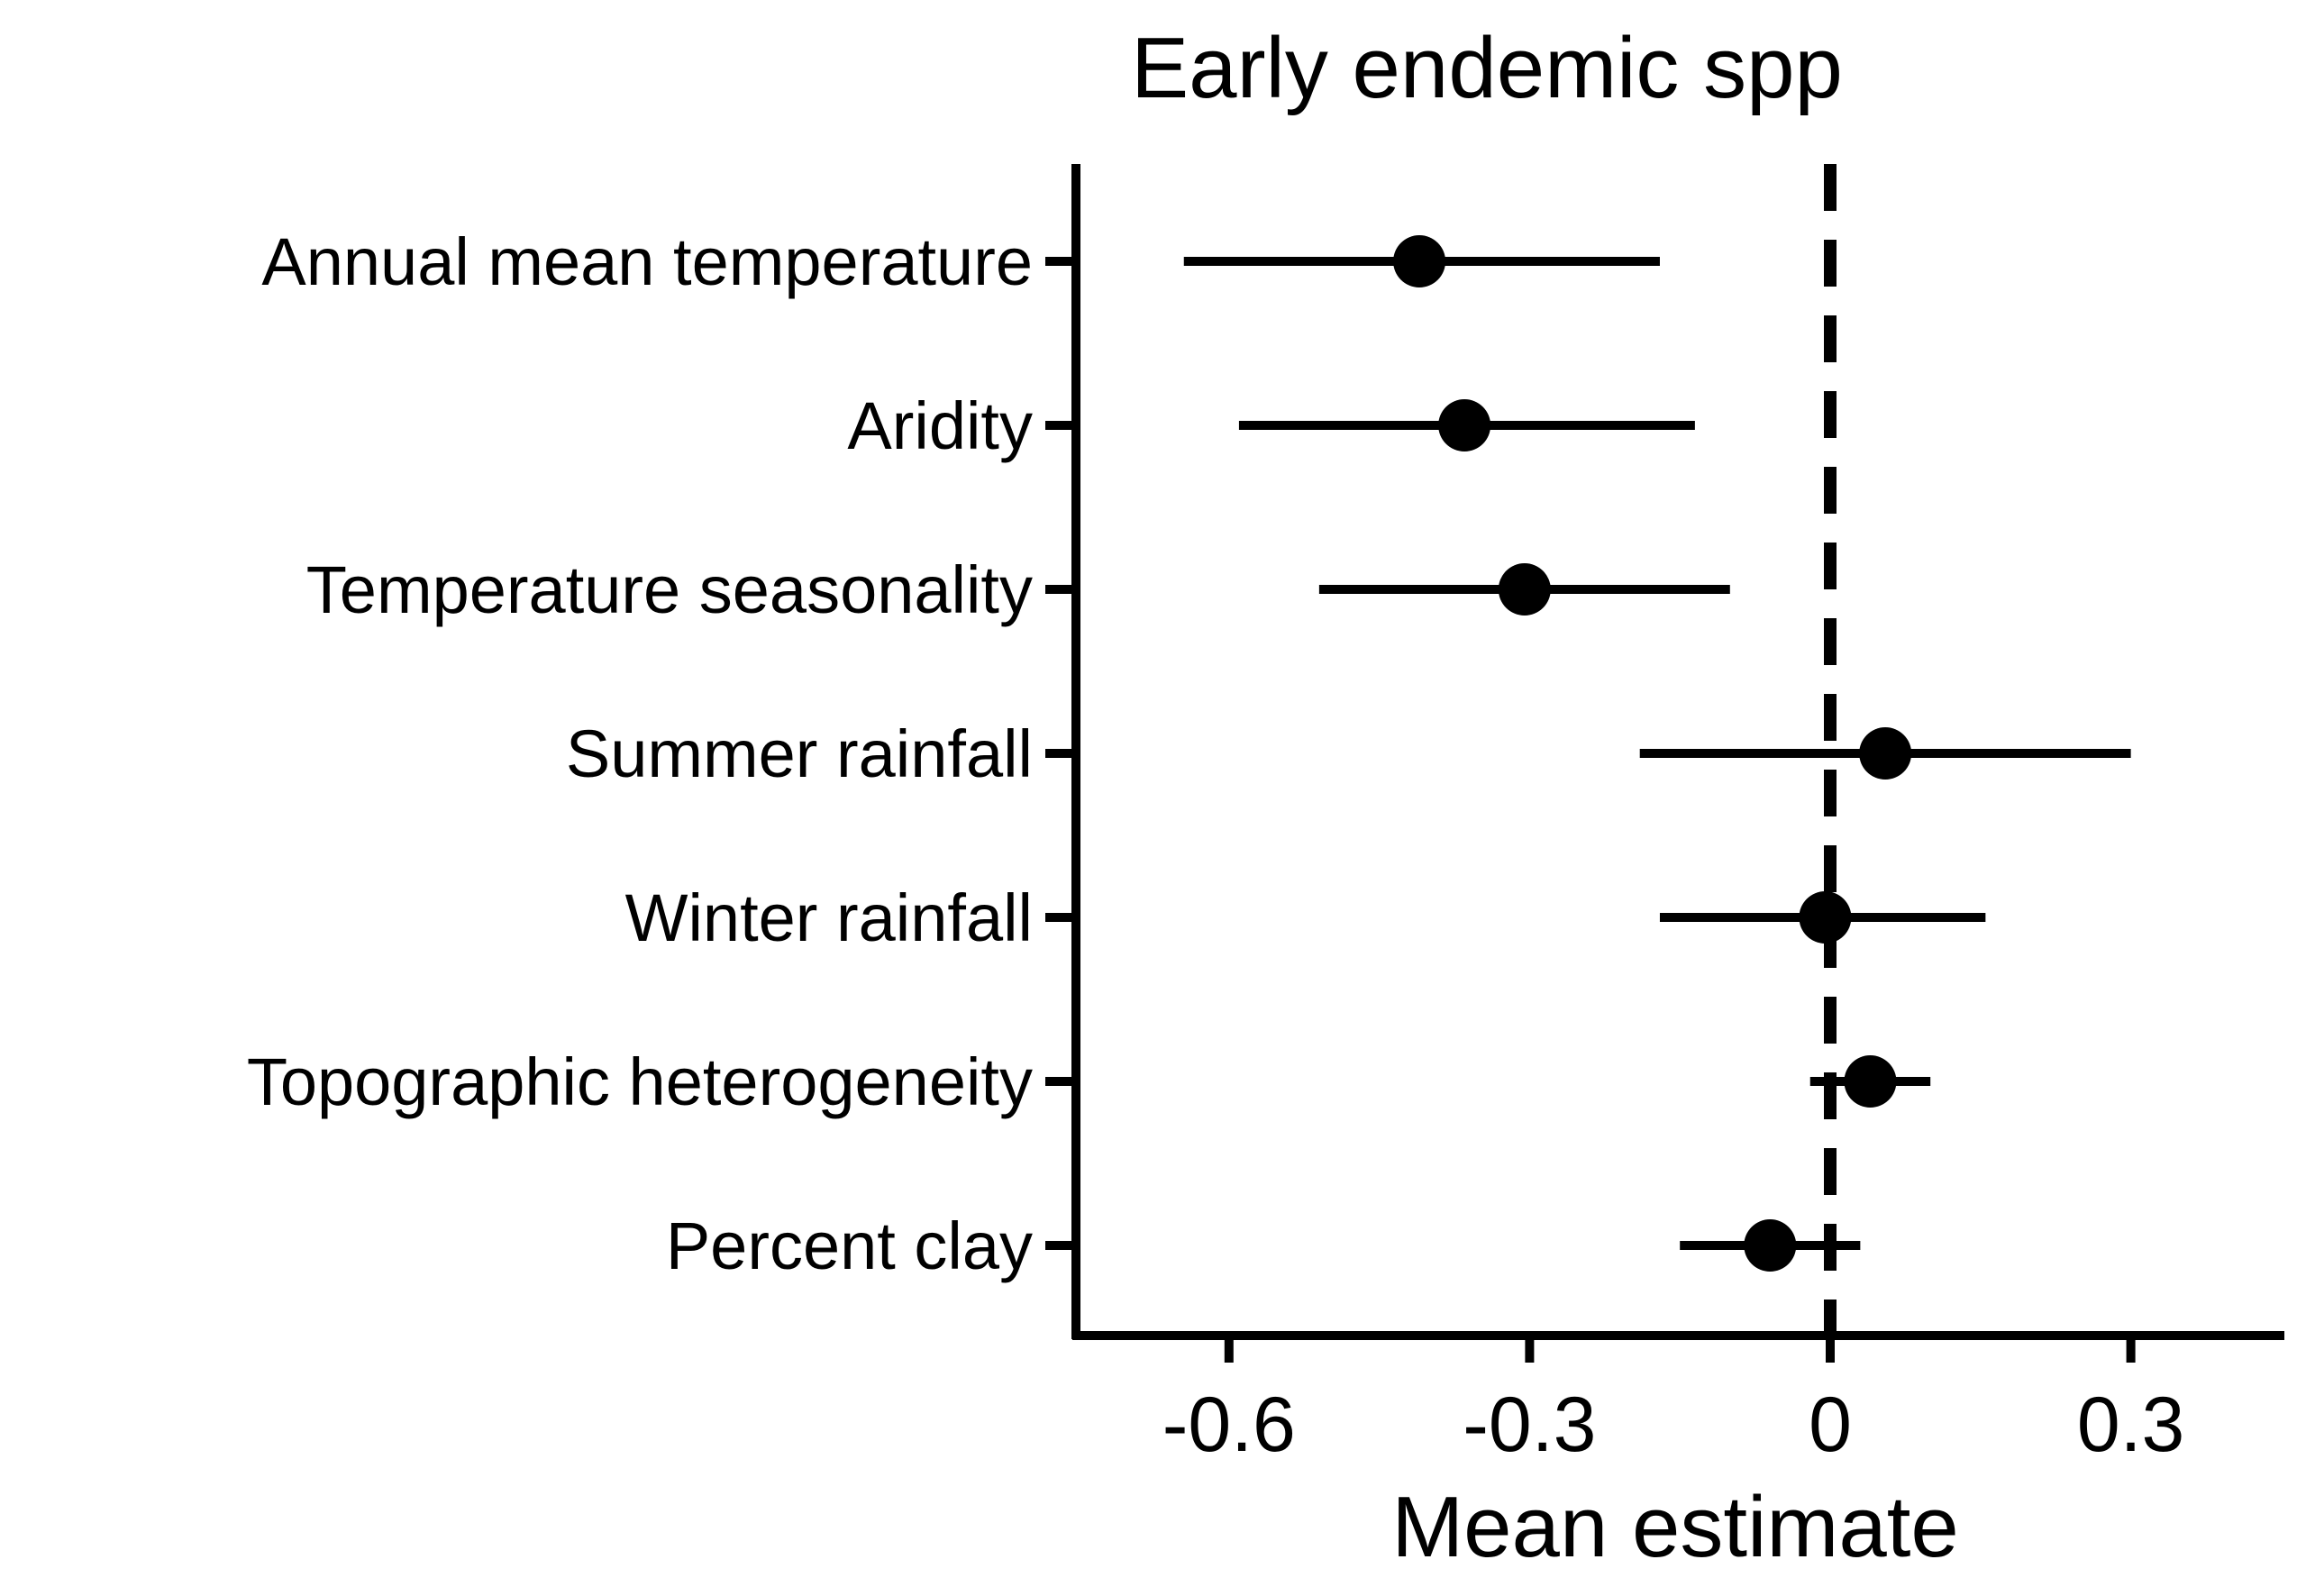 This screenshot has height=1596, width=2306. What do you see at coordinates (670, 589) in the screenshot?
I see `y-tick-label: Temperature seasonality` at bounding box center [670, 589].